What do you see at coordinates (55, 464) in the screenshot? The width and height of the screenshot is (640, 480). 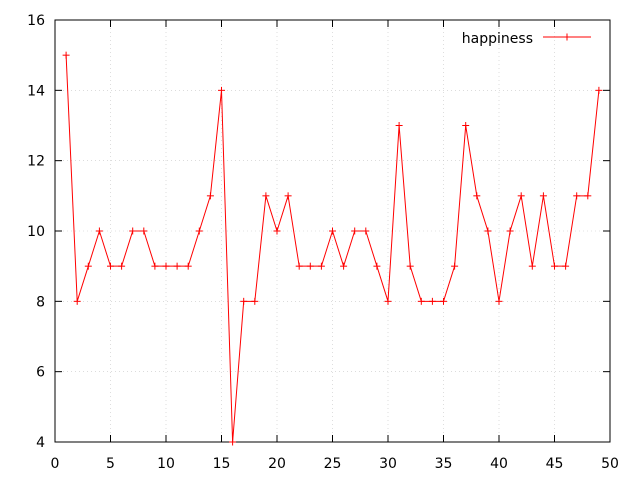 I see `x-tick-label: 0` at bounding box center [55, 464].